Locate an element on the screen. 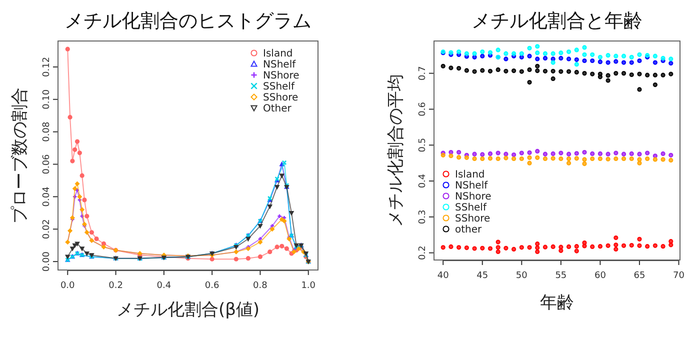 The height and width of the screenshot is (337, 695). x-tick-label: 0.2 is located at coordinates (115, 286).